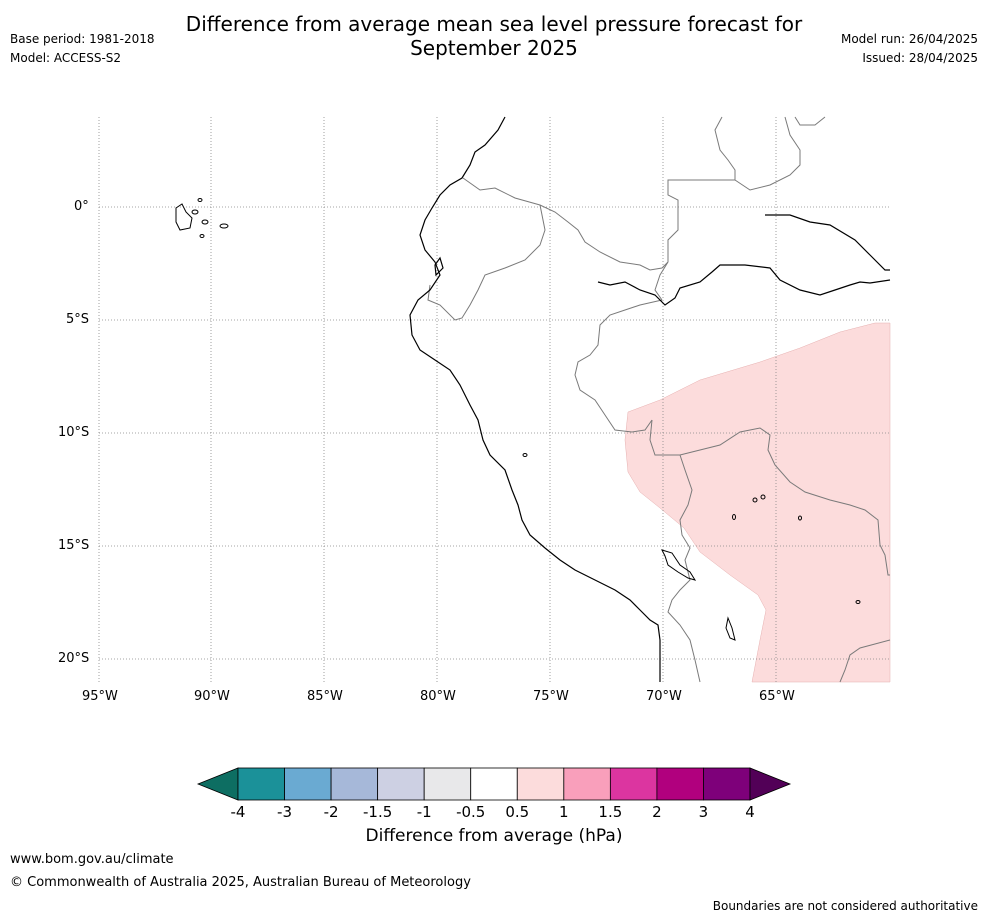  Describe the element at coordinates (909, 39) in the screenshot. I see `model-run: Model run: 26/04/2025` at that location.